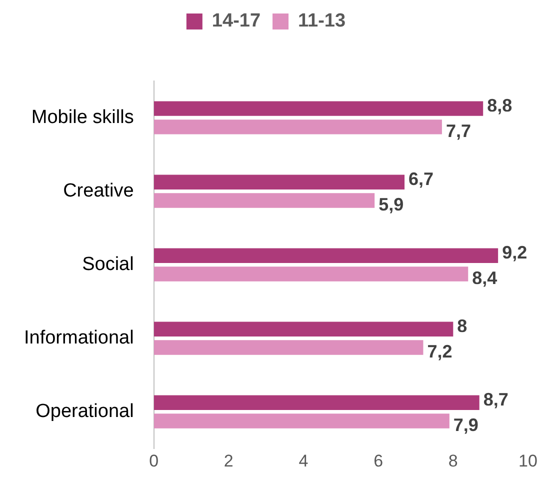 The image size is (558, 480). I want to click on data-label: 7,2, so click(439, 351).